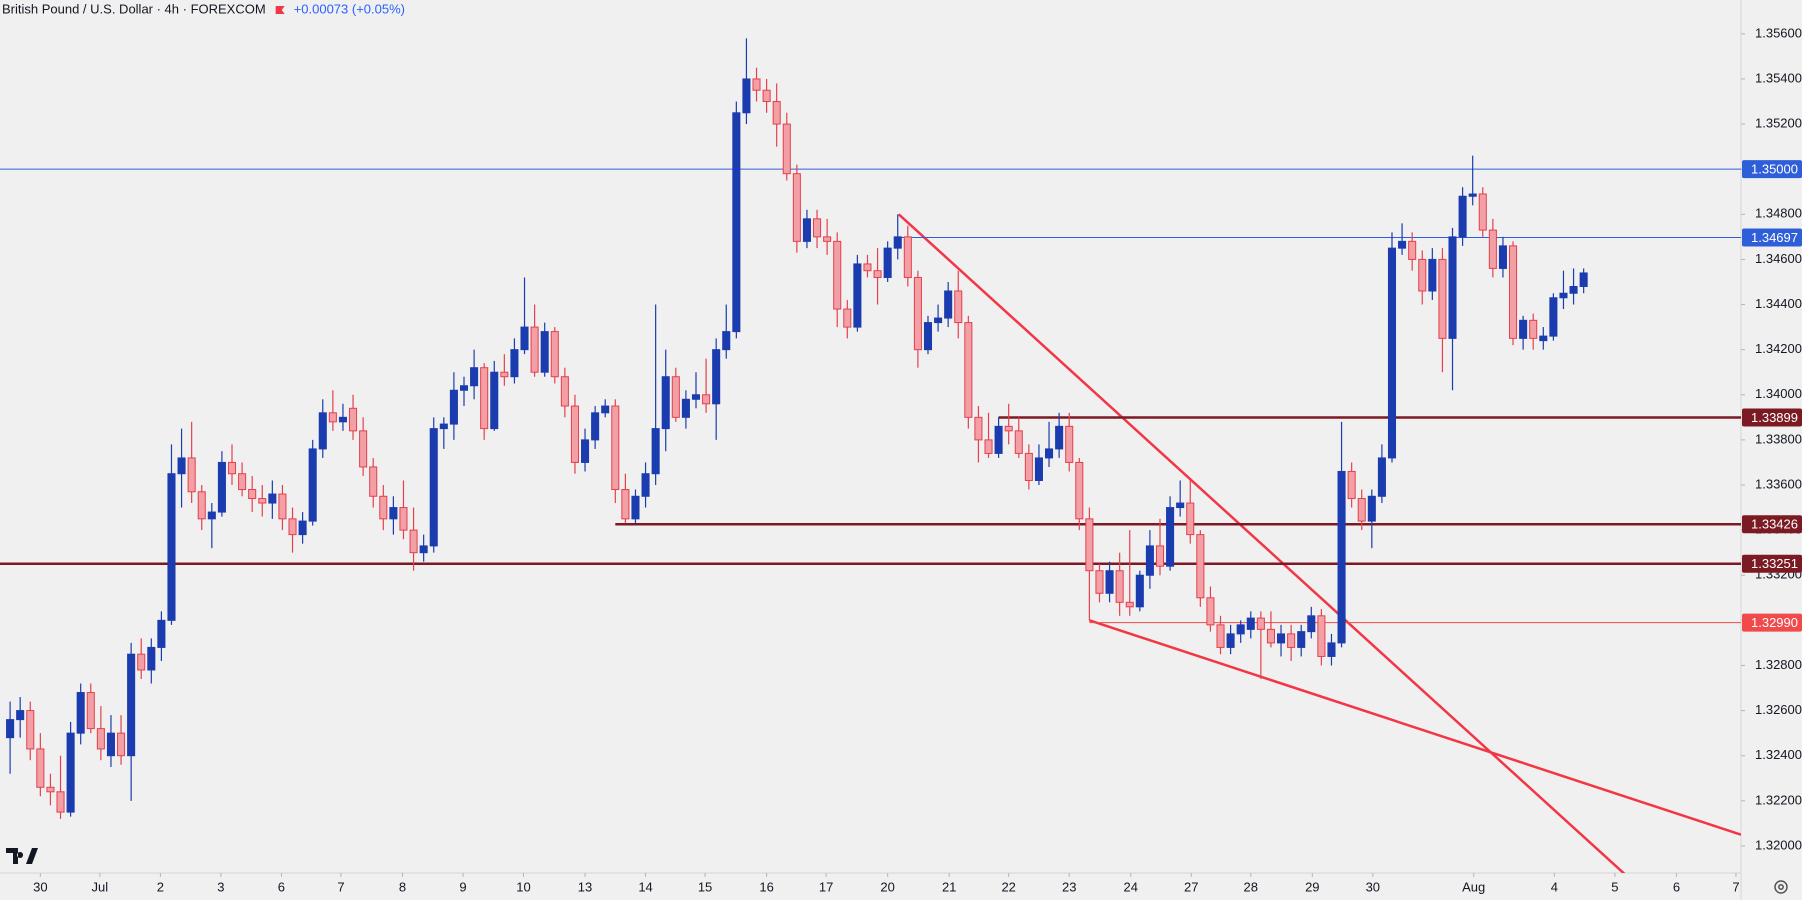  Describe the element at coordinates (1614, 886) in the screenshot. I see `x-tick-label: 5` at that location.